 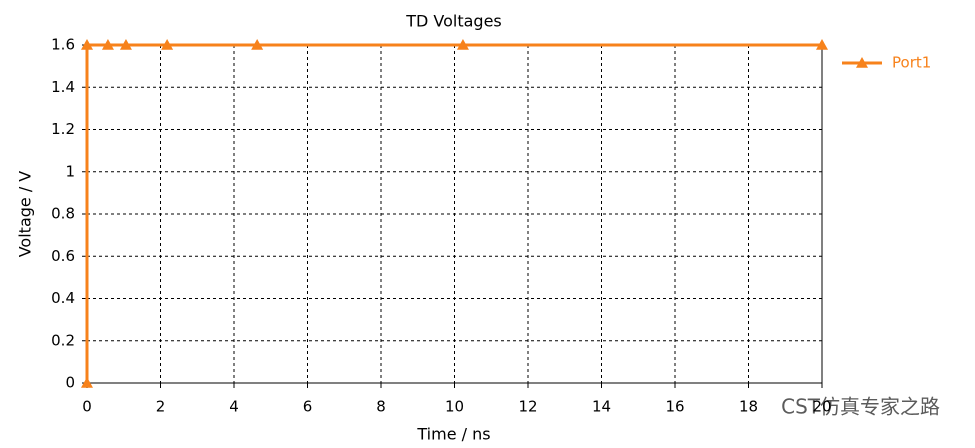 I want to click on y-tick-label: 0.4, so click(x=63, y=298).